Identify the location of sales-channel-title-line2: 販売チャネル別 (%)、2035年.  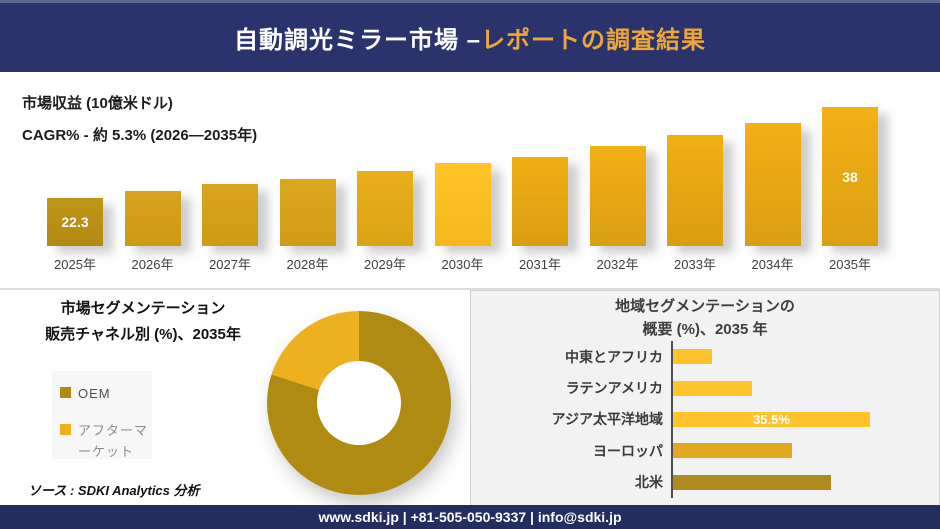
(143, 334).